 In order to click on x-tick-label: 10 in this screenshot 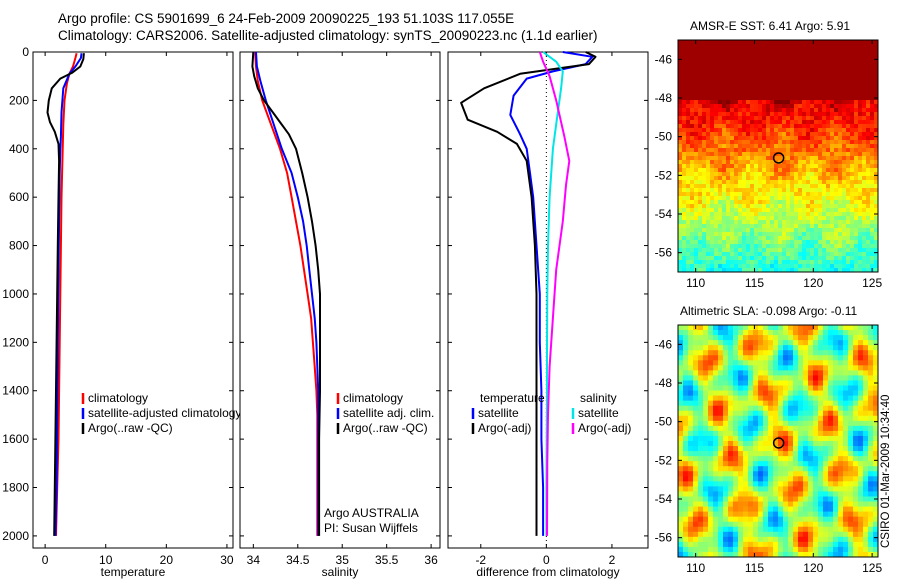, I will do `click(106, 560)`.